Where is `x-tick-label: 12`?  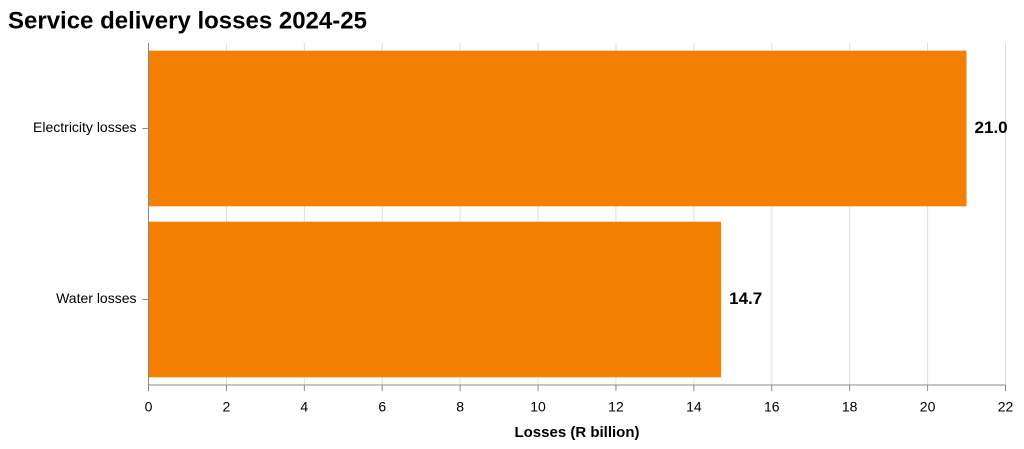
x-tick-label: 12 is located at coordinates (616, 407).